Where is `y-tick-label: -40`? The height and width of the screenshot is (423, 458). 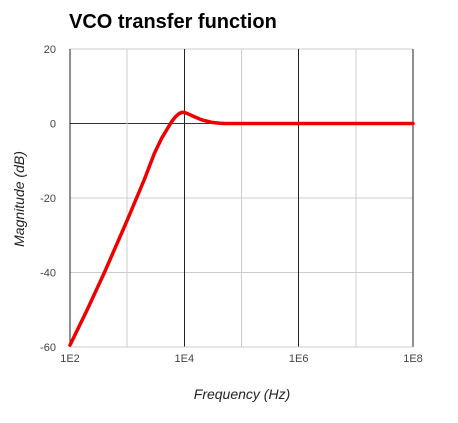 y-tick-label: -40 is located at coordinates (48, 274).